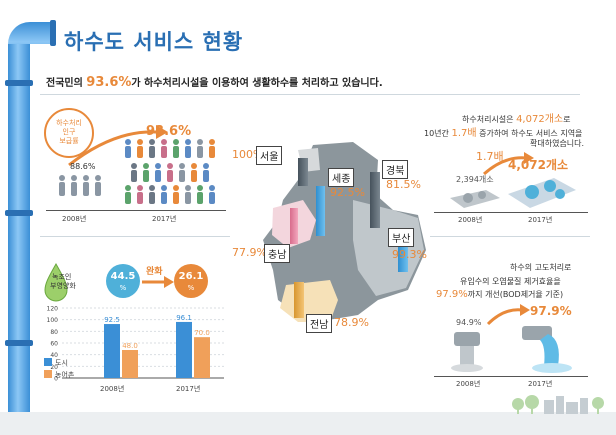  I want to click on relief-arrow-icon, so click(158, 282).